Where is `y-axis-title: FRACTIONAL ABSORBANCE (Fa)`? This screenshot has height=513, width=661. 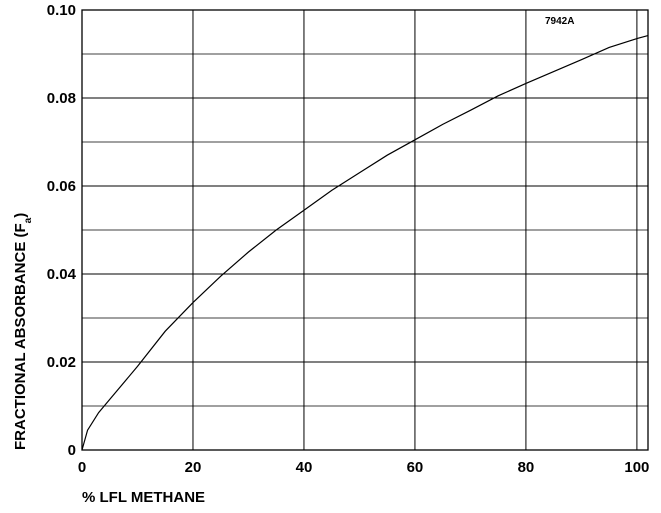 y-axis-title: FRACTIONAL ABSORBANCE (Fa) is located at coordinates (23, 331).